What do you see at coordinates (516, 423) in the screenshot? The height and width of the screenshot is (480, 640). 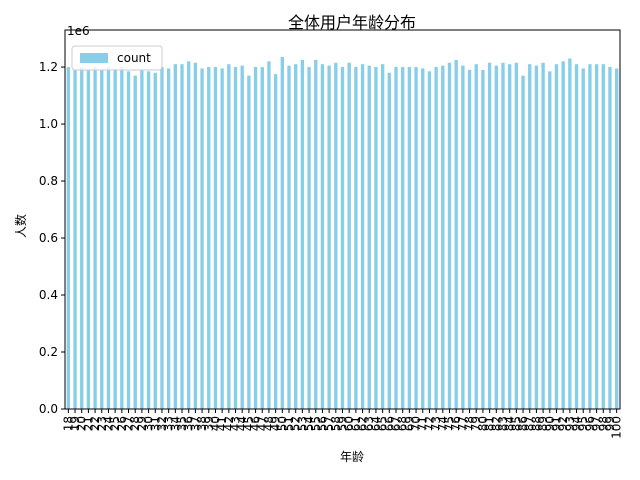 I see `x-tick-label: 85` at bounding box center [516, 423].